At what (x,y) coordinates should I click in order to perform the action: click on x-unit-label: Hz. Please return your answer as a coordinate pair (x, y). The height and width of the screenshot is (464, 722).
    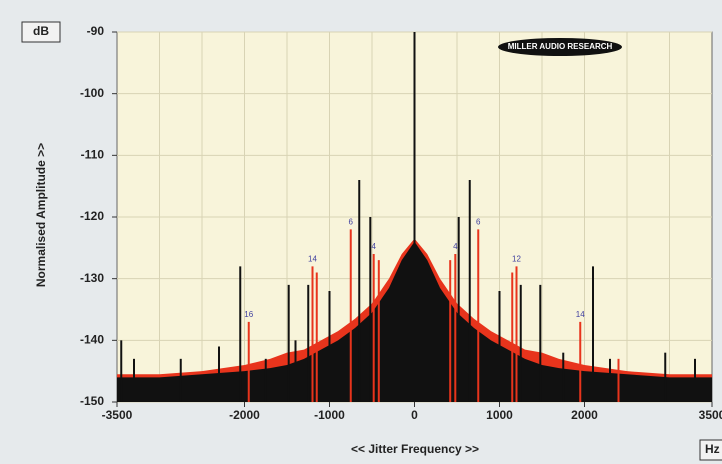
    Looking at the image, I should click on (712, 449).